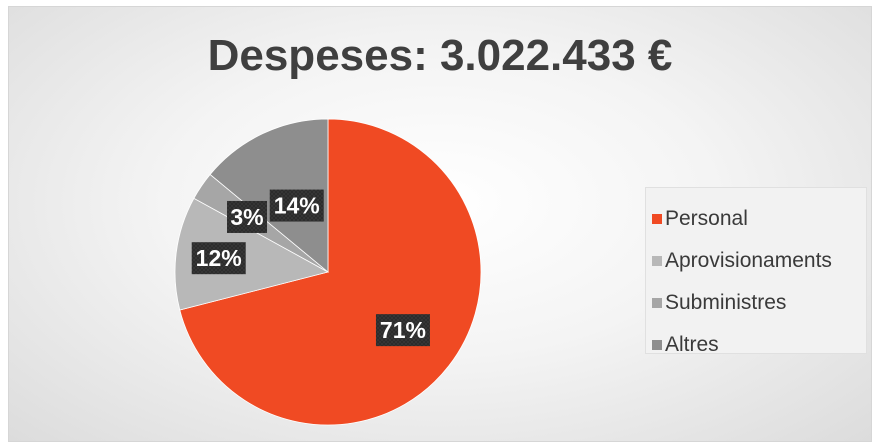 The width and height of the screenshot is (878, 448). I want to click on legend-label-personal: Personal, so click(706, 218).